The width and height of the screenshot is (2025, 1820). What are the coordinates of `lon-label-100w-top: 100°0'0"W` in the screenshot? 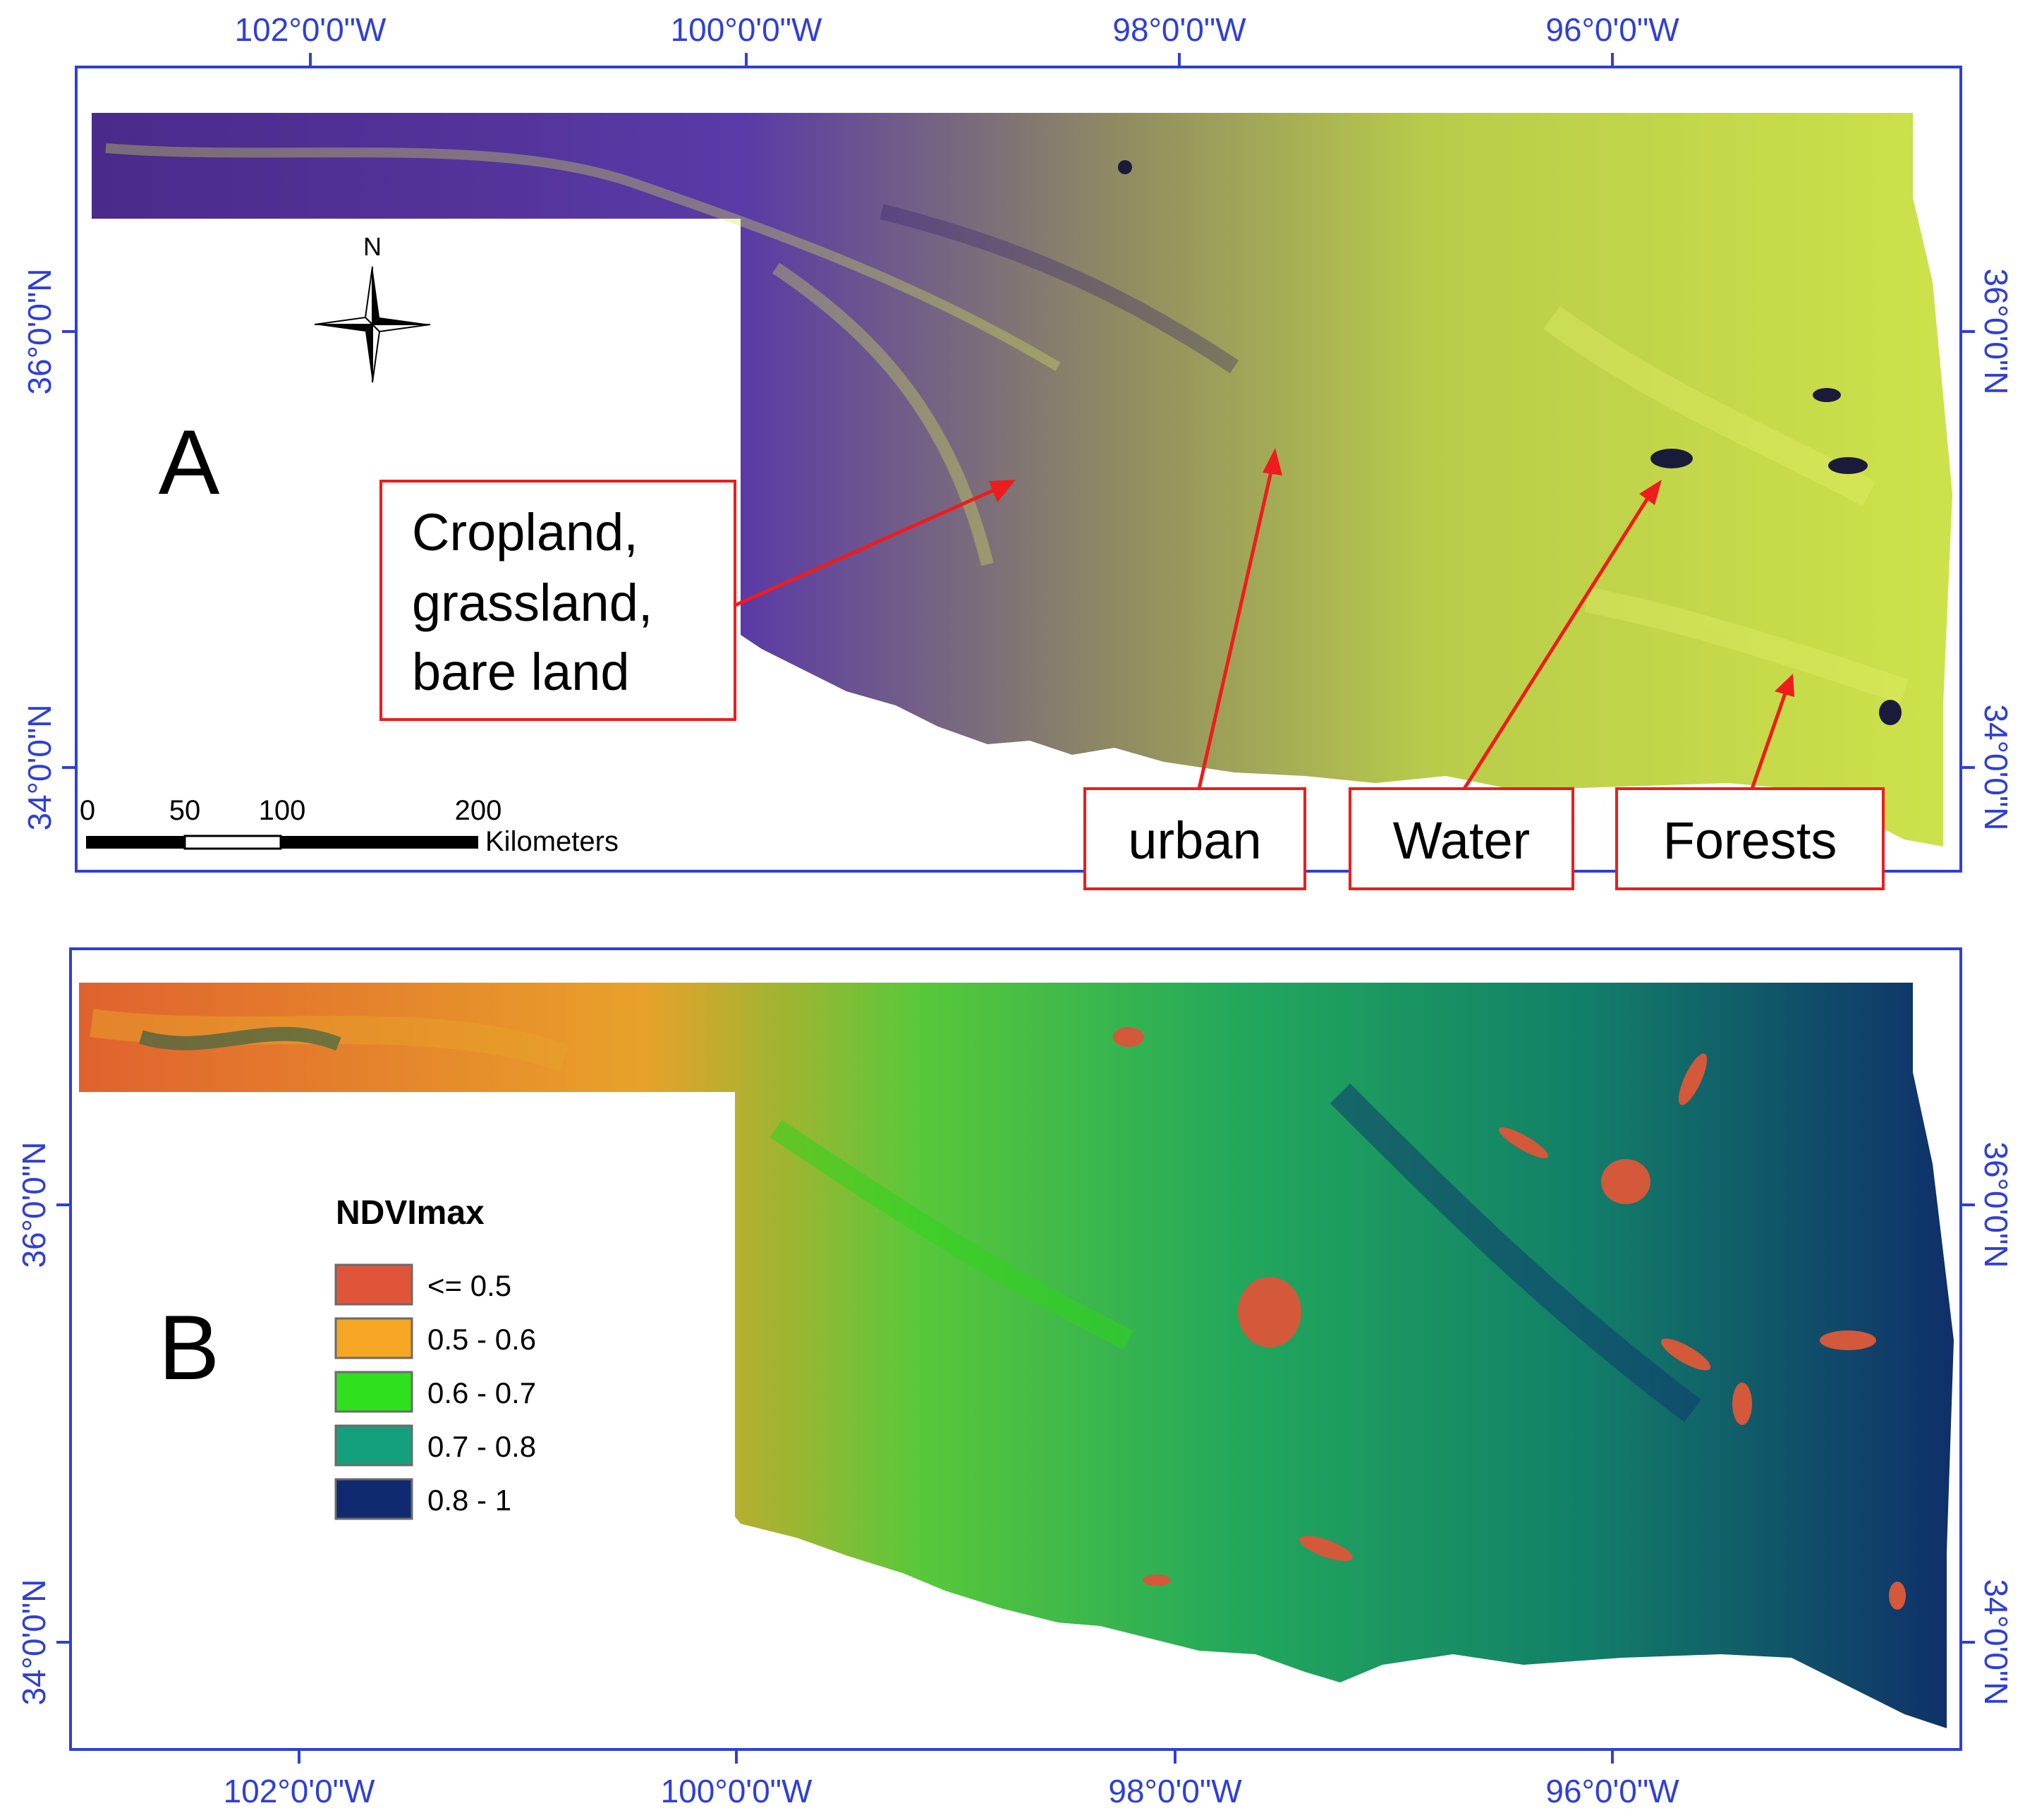 It's located at (746, 30).